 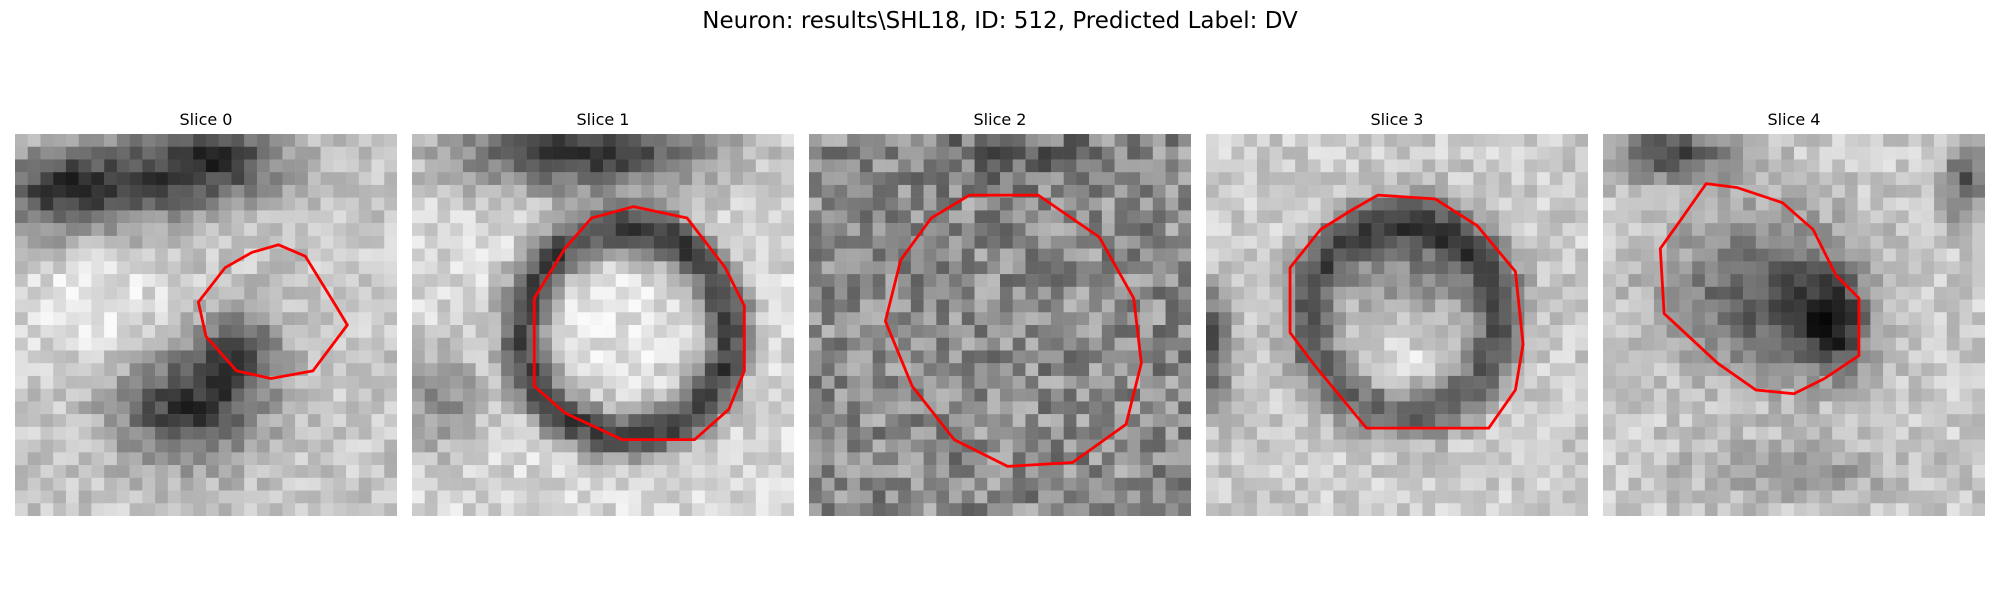 I want to click on slice-panel-3: Slice 3, so click(x=1397, y=313).